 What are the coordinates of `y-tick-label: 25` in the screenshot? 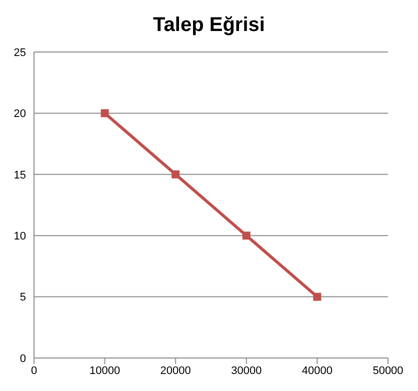 It's located at (20, 52).